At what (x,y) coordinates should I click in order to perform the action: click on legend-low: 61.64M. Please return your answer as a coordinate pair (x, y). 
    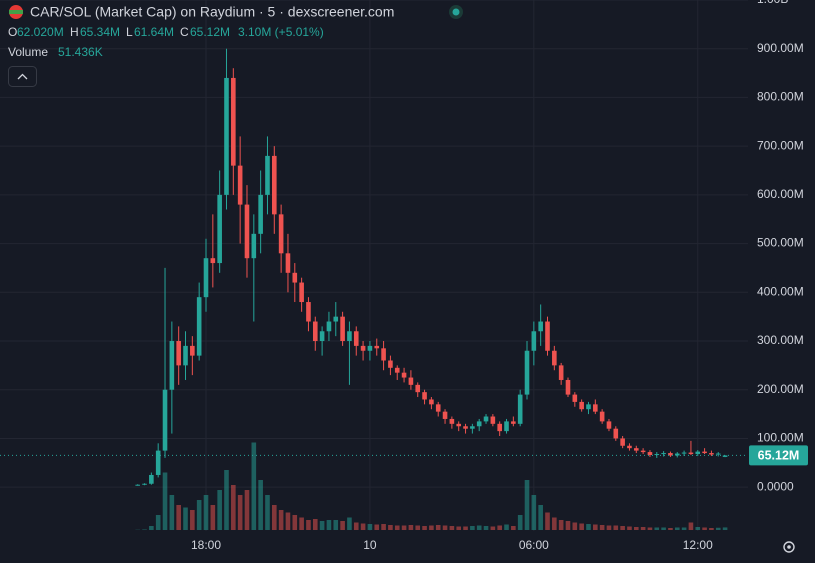
    Looking at the image, I should click on (154, 32).